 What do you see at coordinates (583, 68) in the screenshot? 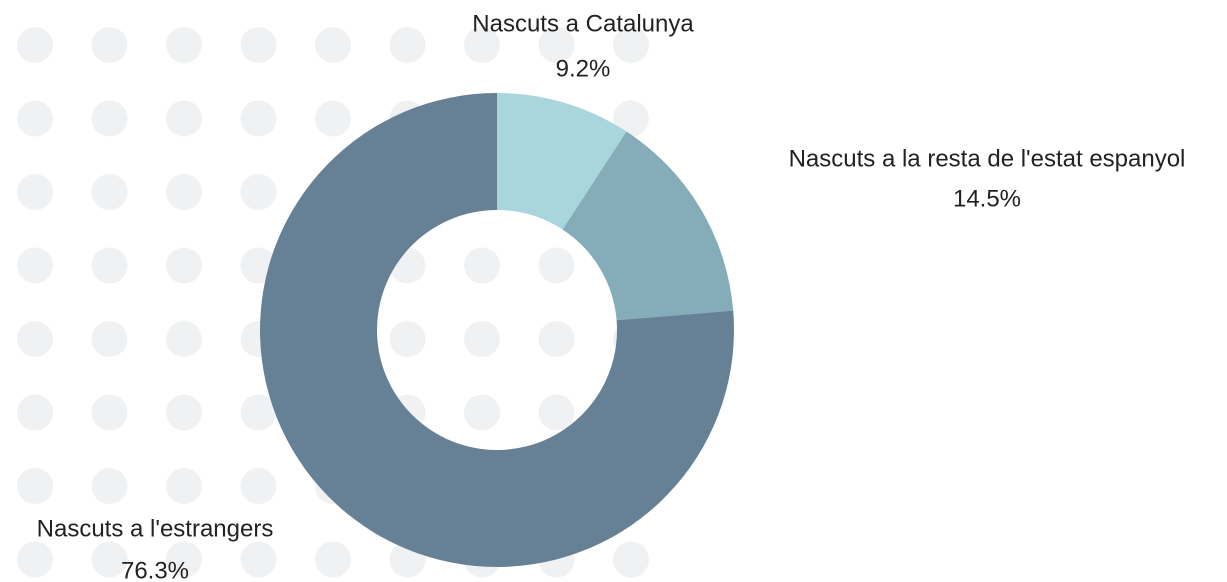
I see `value-label: 9.2%` at bounding box center [583, 68].